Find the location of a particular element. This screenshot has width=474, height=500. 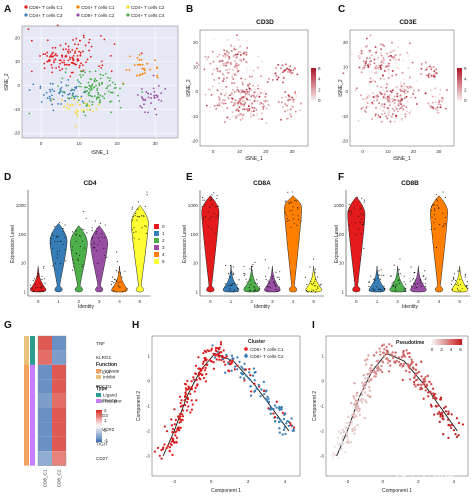

panel-e-ylabel: Expression Level is located at coordinates (185, 244).